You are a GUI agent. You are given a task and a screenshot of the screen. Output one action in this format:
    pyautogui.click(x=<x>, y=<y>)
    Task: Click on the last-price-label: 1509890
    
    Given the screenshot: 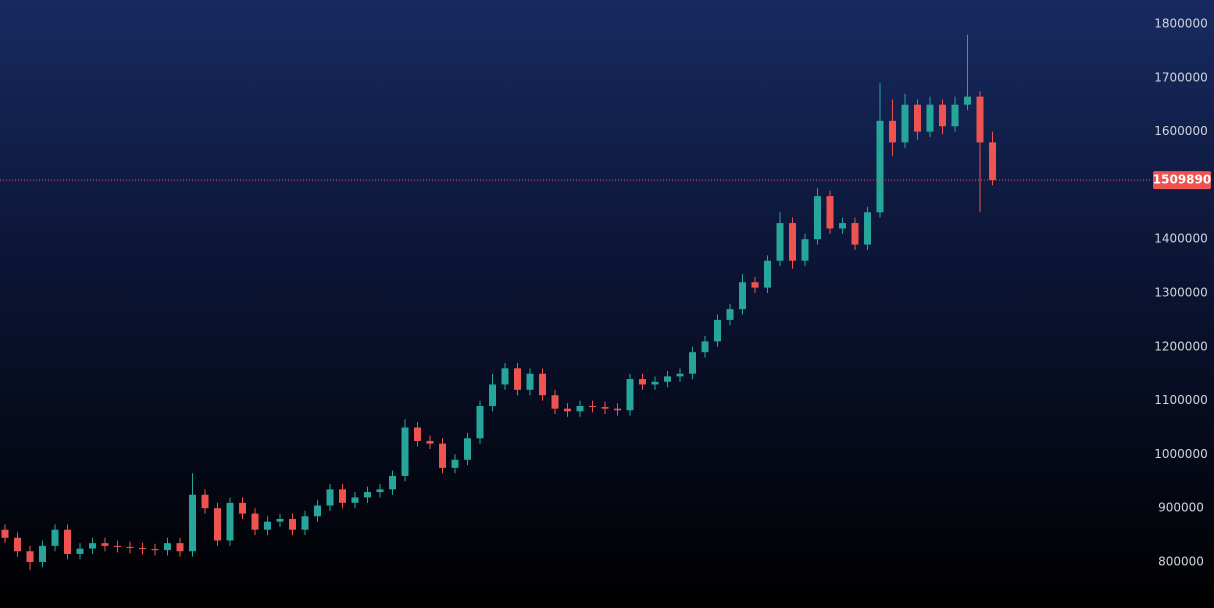 What is the action you would take?
    pyautogui.click(x=1182, y=180)
    